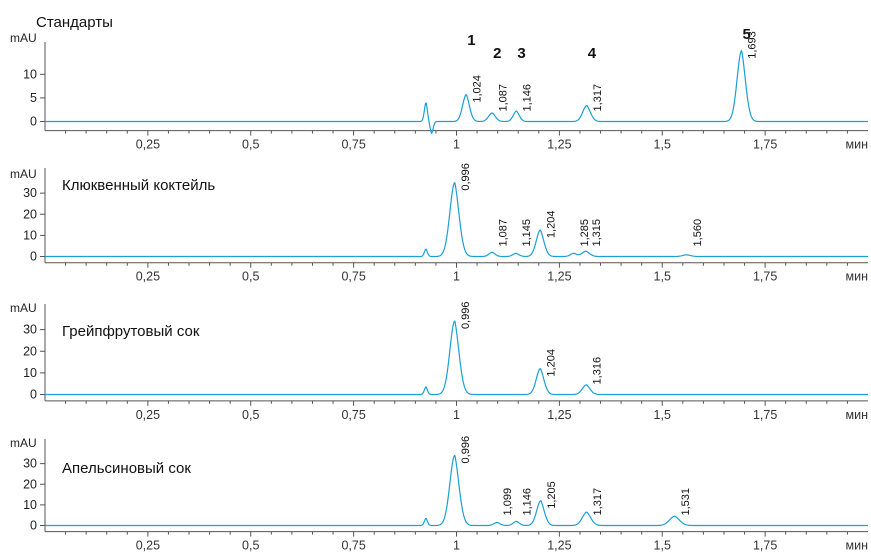  I want to click on panel-4-x-tick-label-4: 1,25, so click(559, 546).